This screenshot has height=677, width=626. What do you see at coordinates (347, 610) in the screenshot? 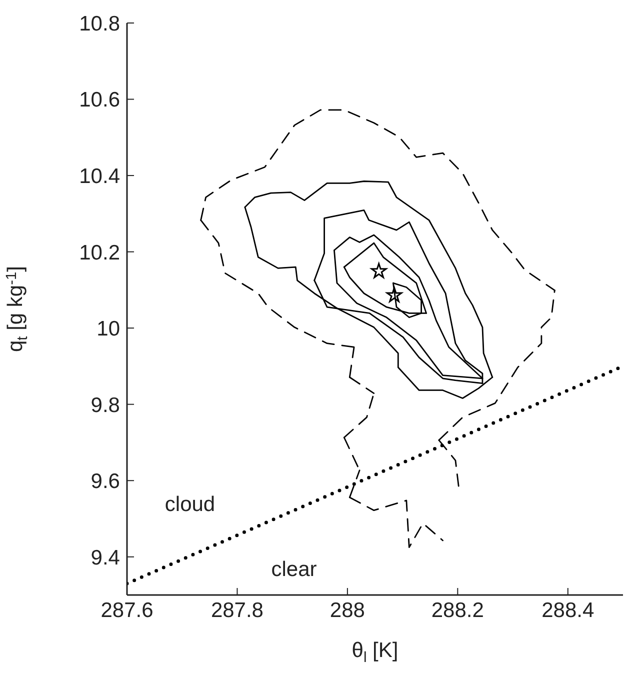
I see `x-tick-label: 288` at bounding box center [347, 610].